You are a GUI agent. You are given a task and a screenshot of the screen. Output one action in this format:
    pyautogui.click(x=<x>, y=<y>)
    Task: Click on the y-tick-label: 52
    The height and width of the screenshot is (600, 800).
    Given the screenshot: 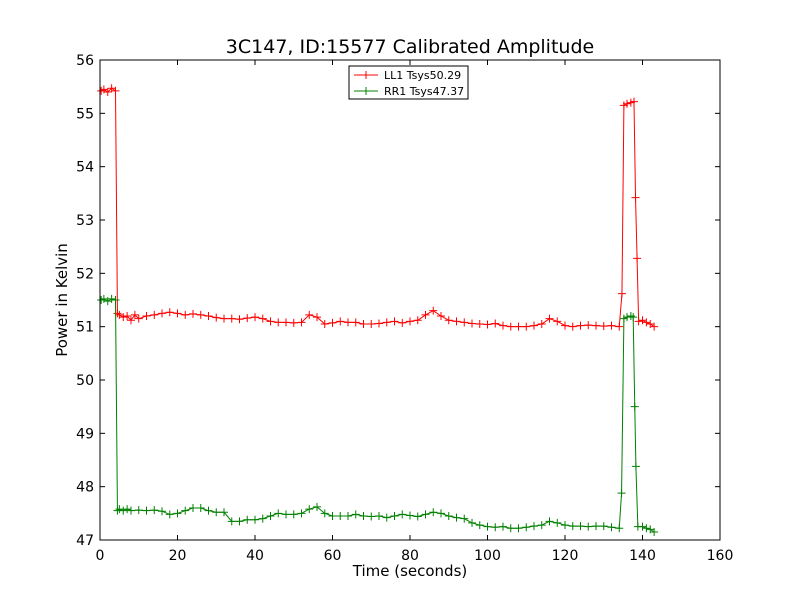 What is the action you would take?
    pyautogui.click(x=85, y=274)
    